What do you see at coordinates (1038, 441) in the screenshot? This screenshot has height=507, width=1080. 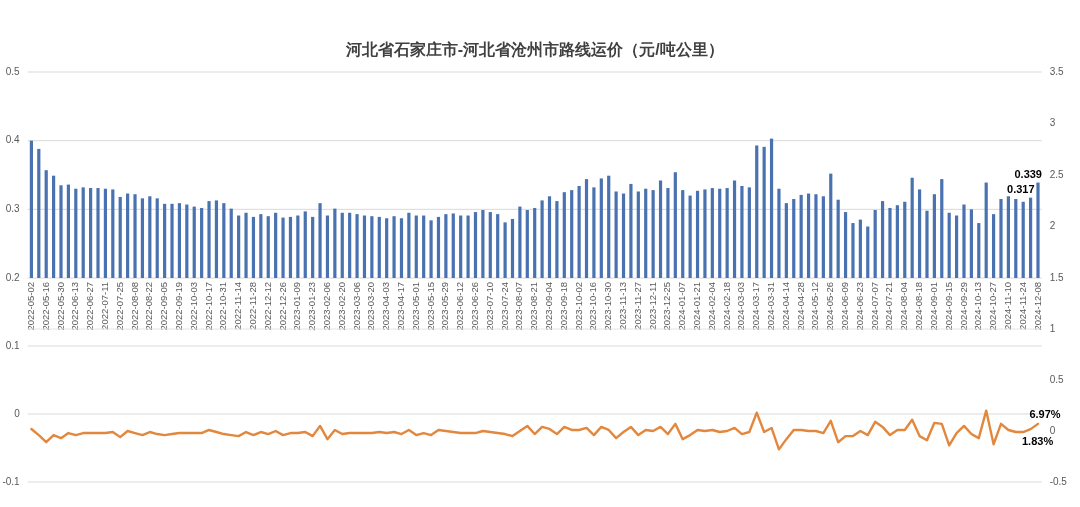 I see `data-label: 1.83%` at bounding box center [1038, 441].